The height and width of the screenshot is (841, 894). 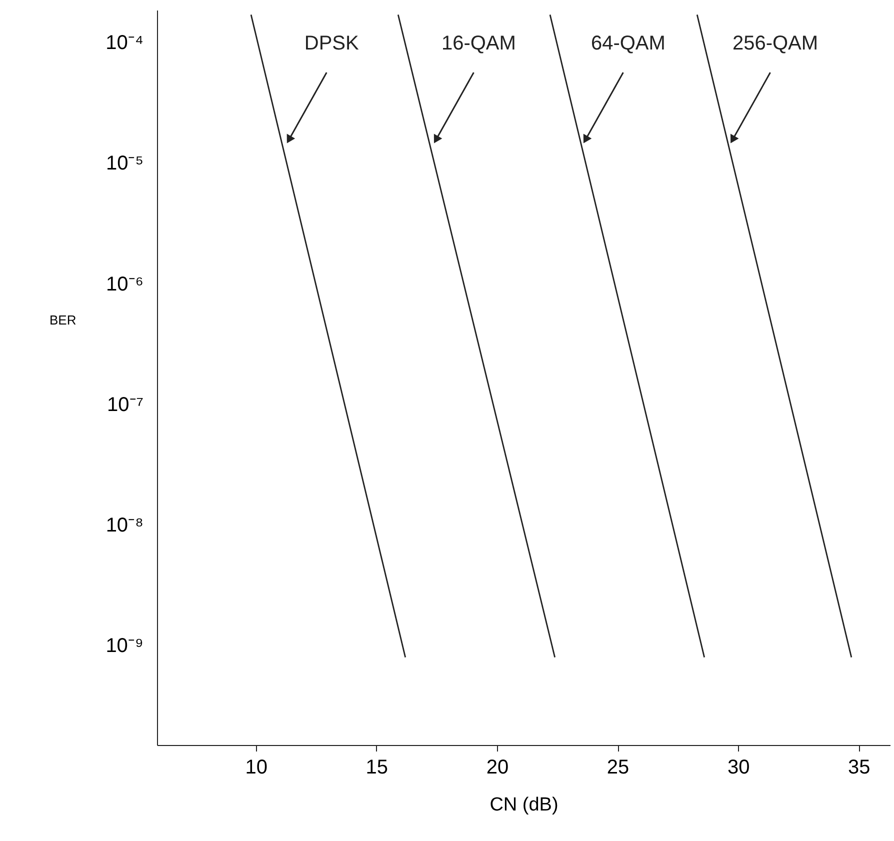 What do you see at coordinates (377, 767) in the screenshot?
I see `x-tick-label: 15` at bounding box center [377, 767].